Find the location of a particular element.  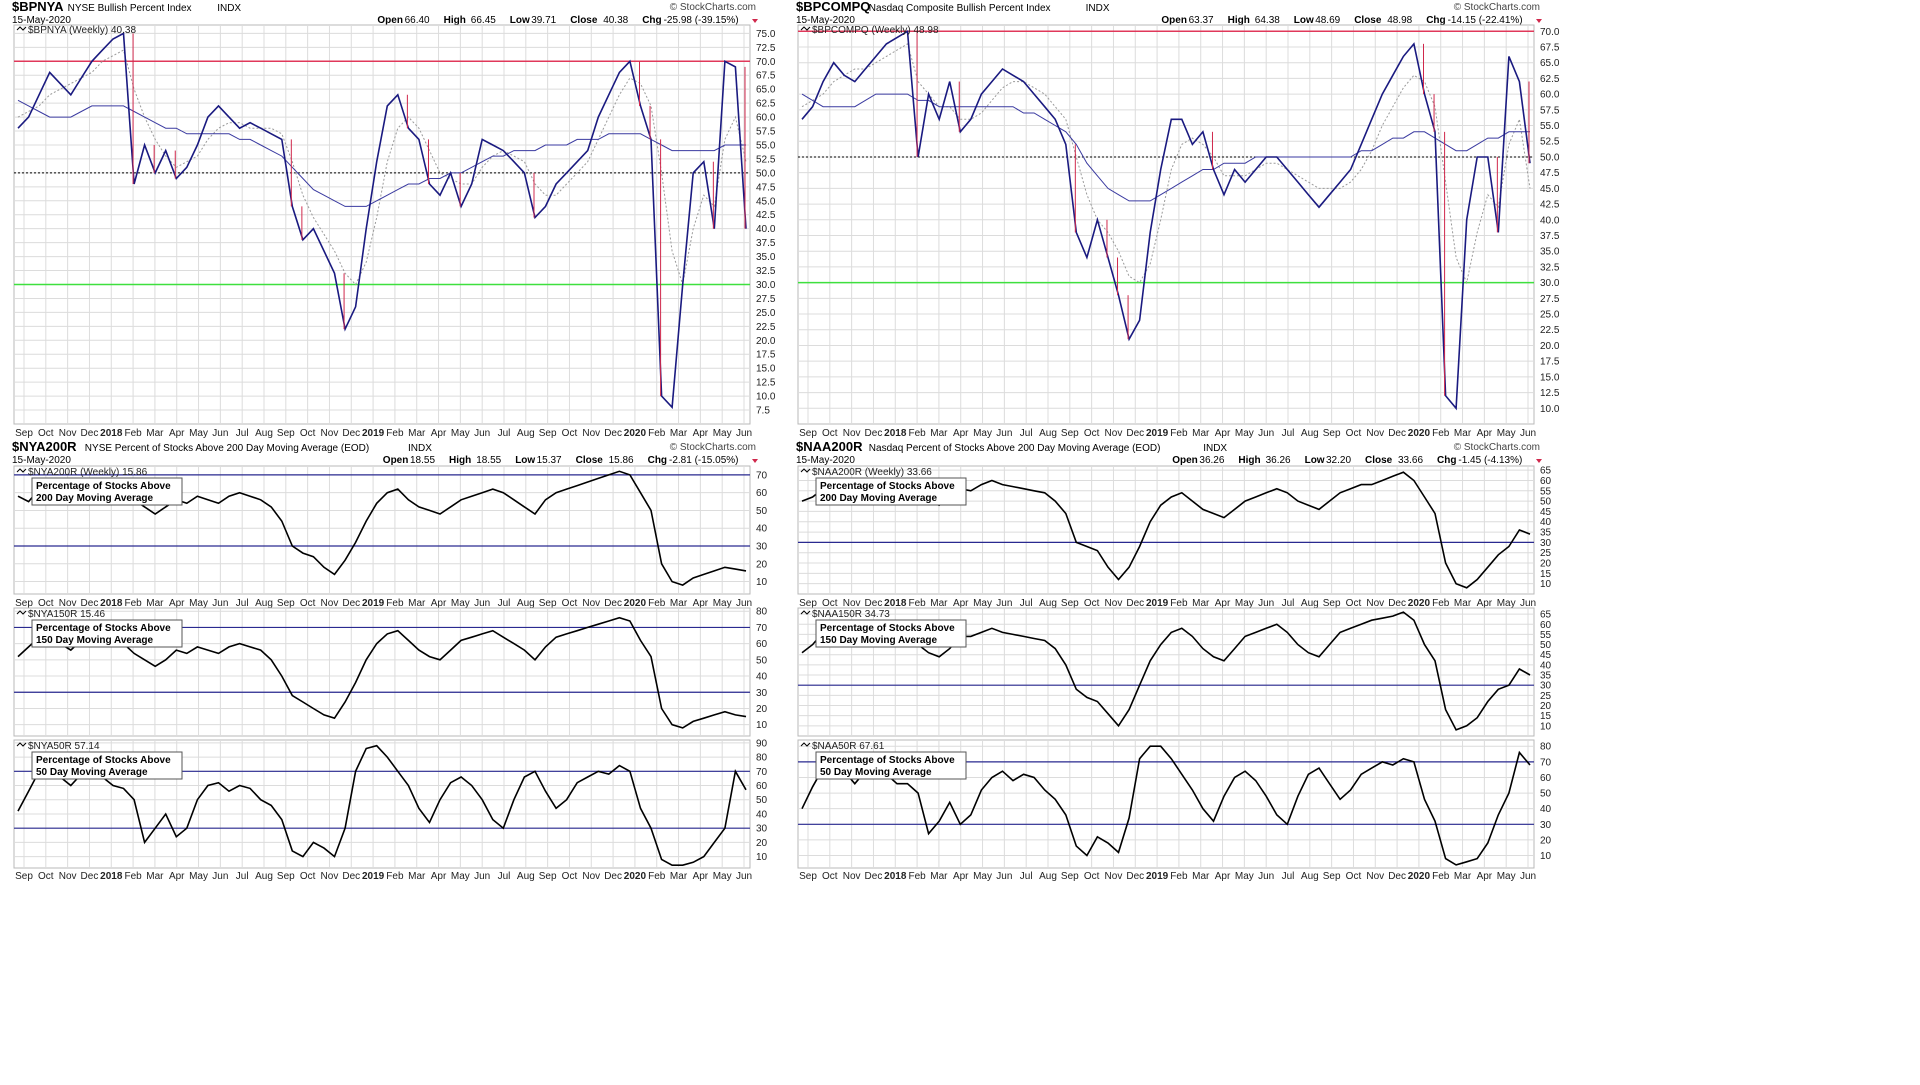

panel-legend: $NAA200R (Weekly) 33.66 is located at coordinates (872, 472).